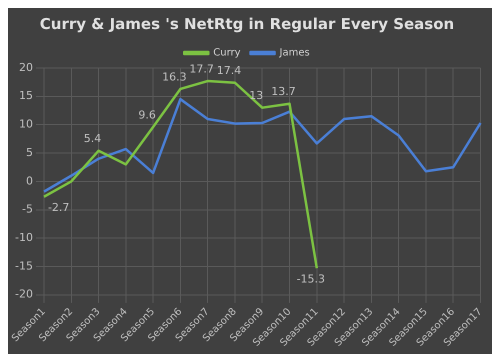 This screenshot has width=500, height=362. Describe the element at coordinates (93, 139) in the screenshot. I see `data-label: 5.4` at that location.